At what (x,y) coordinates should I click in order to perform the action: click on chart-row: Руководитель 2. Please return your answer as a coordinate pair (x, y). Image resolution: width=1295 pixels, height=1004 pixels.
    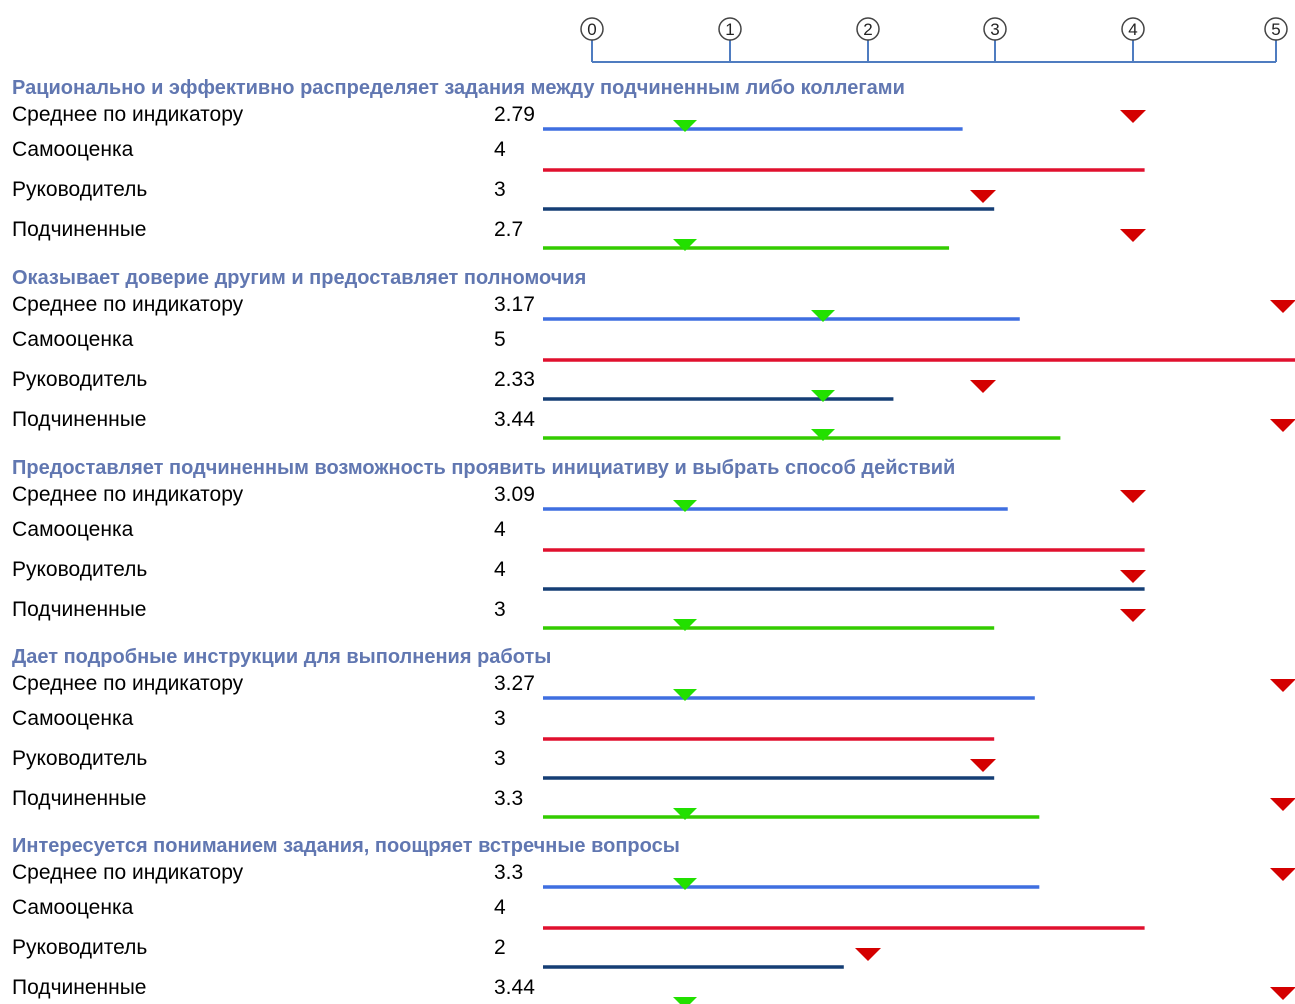
    Looking at the image, I should click on (446, 952).